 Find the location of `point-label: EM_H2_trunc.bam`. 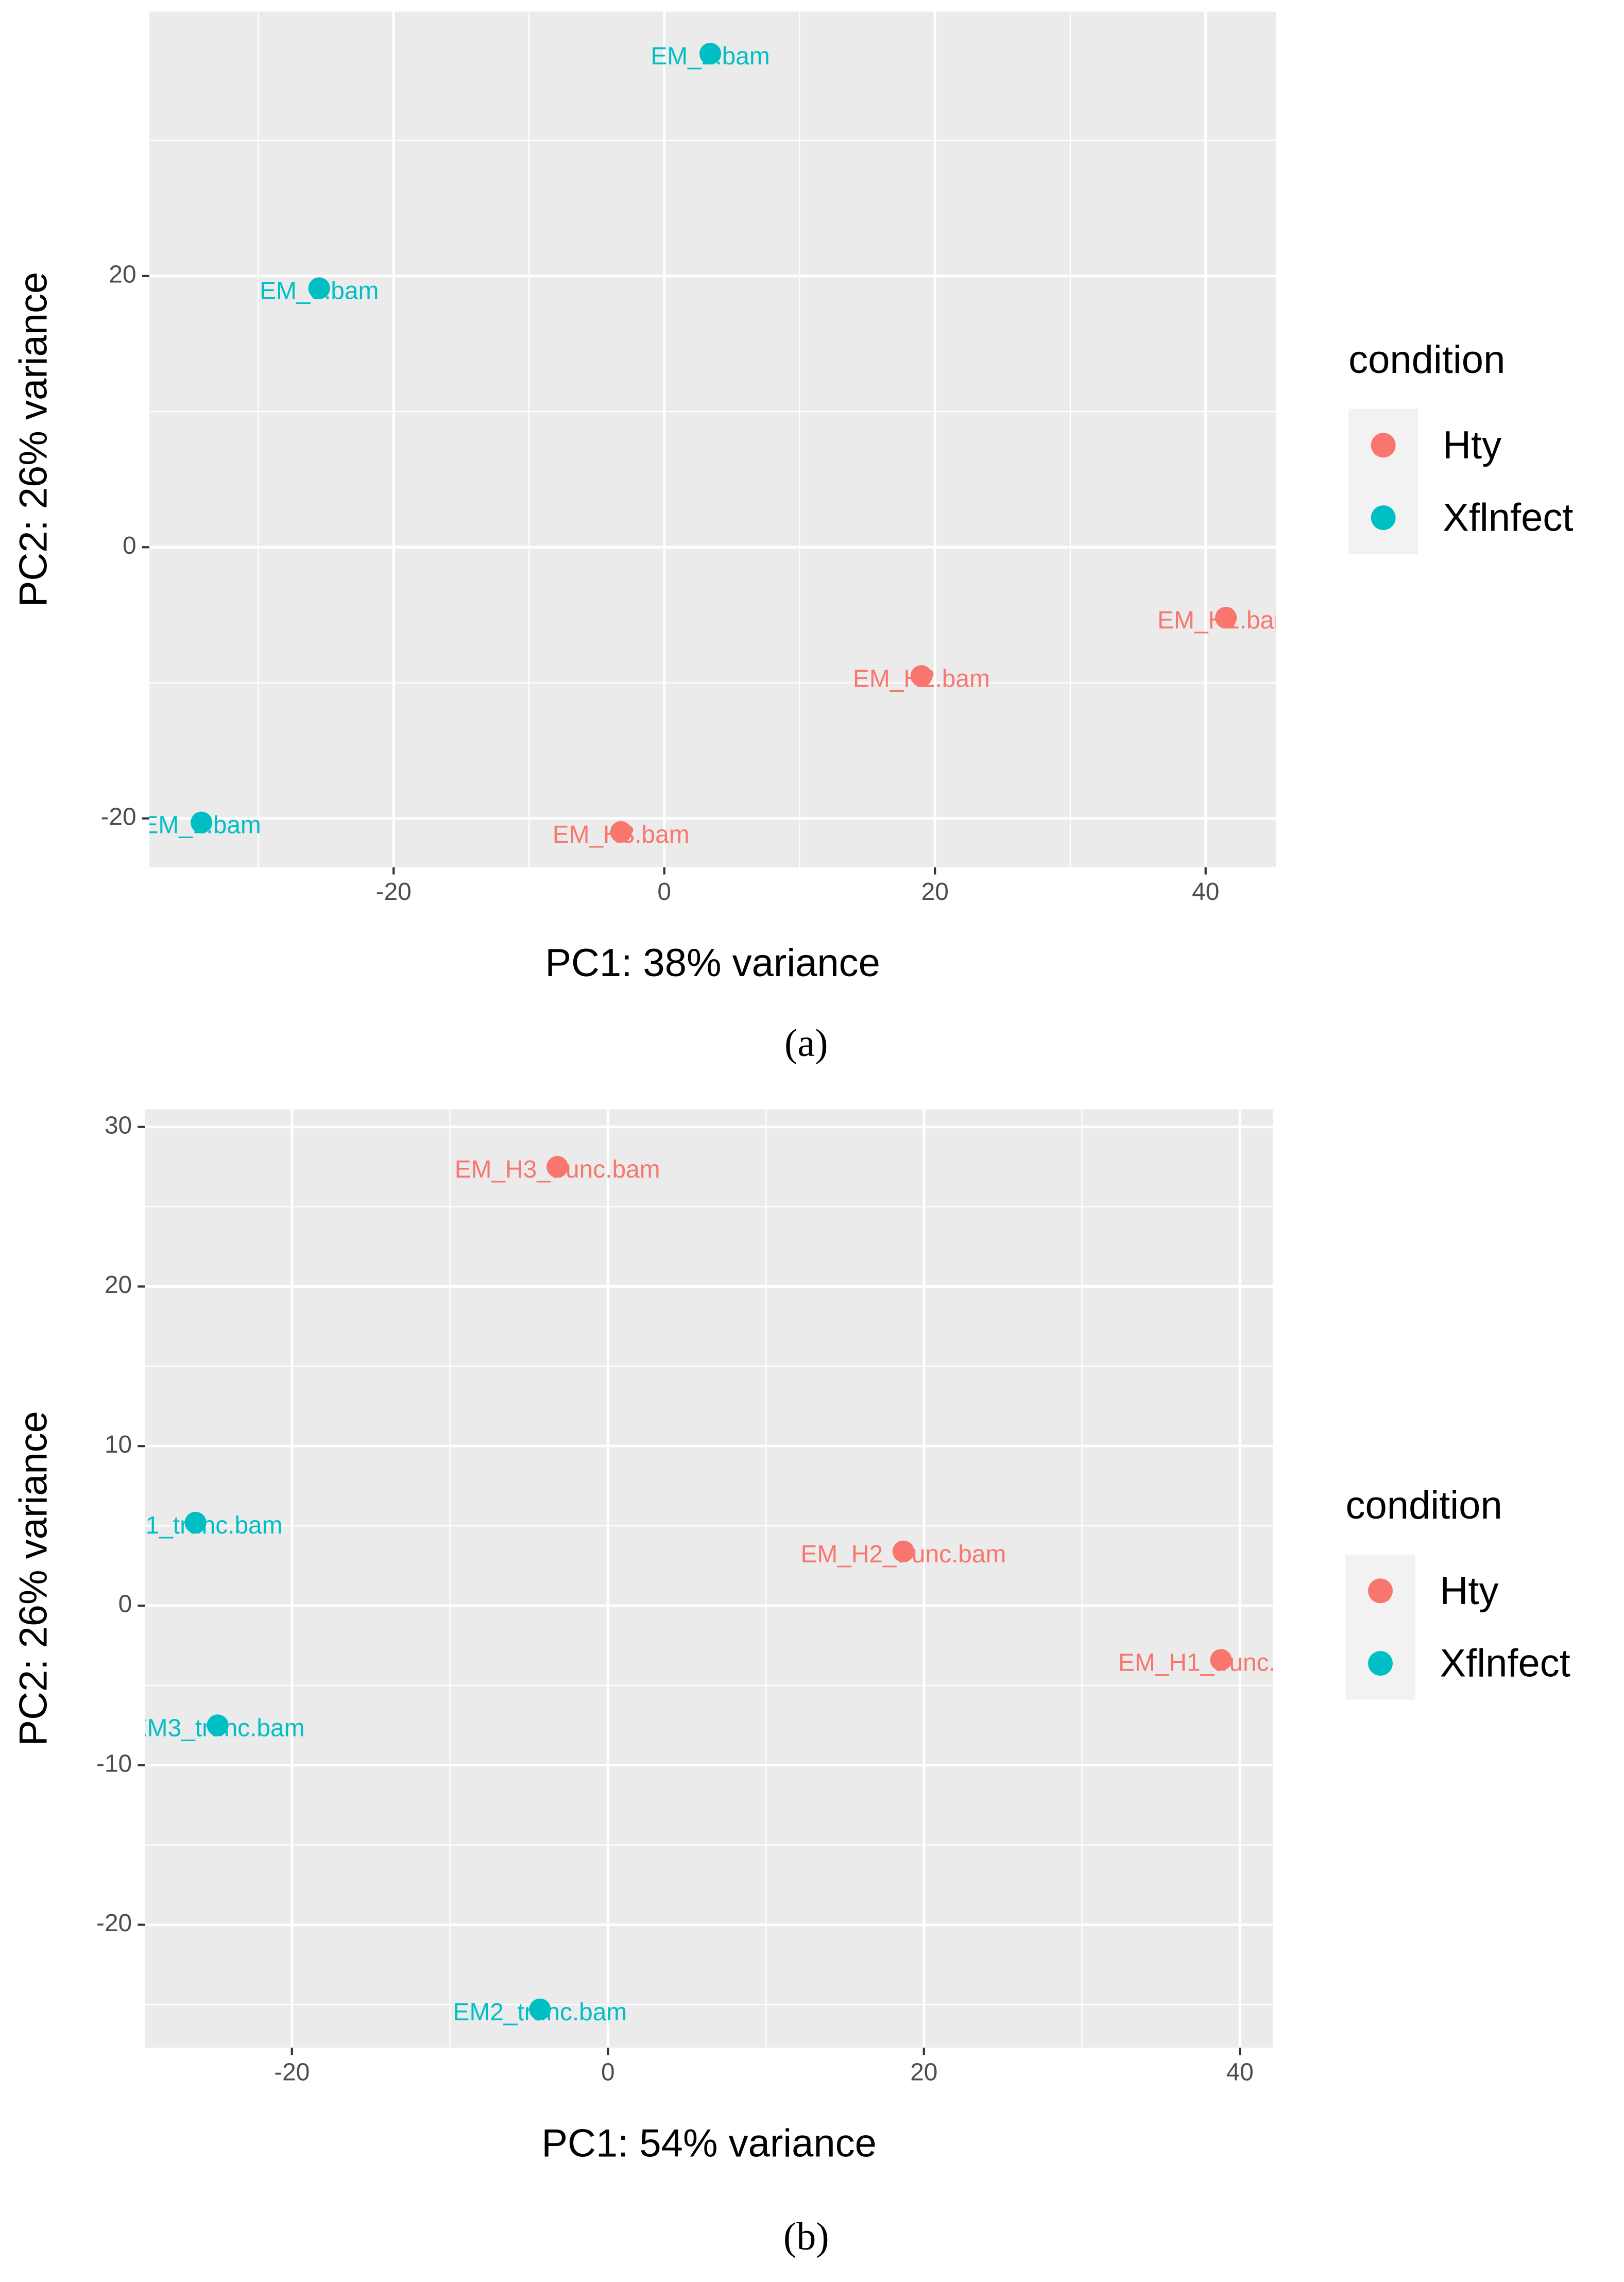

point-label: EM_H2_trunc.bam is located at coordinates (903, 1554).